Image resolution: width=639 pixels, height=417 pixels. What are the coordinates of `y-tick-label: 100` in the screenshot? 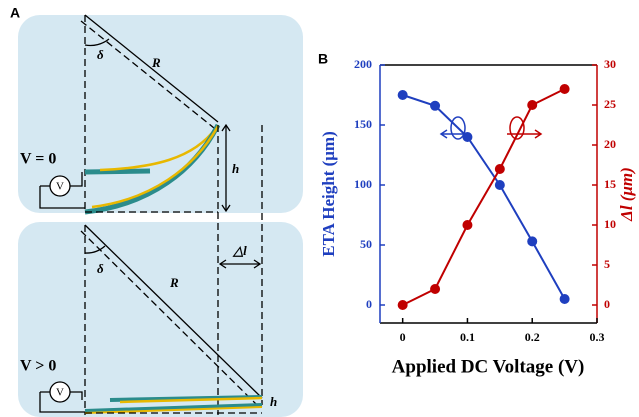 It's located at (363, 184).